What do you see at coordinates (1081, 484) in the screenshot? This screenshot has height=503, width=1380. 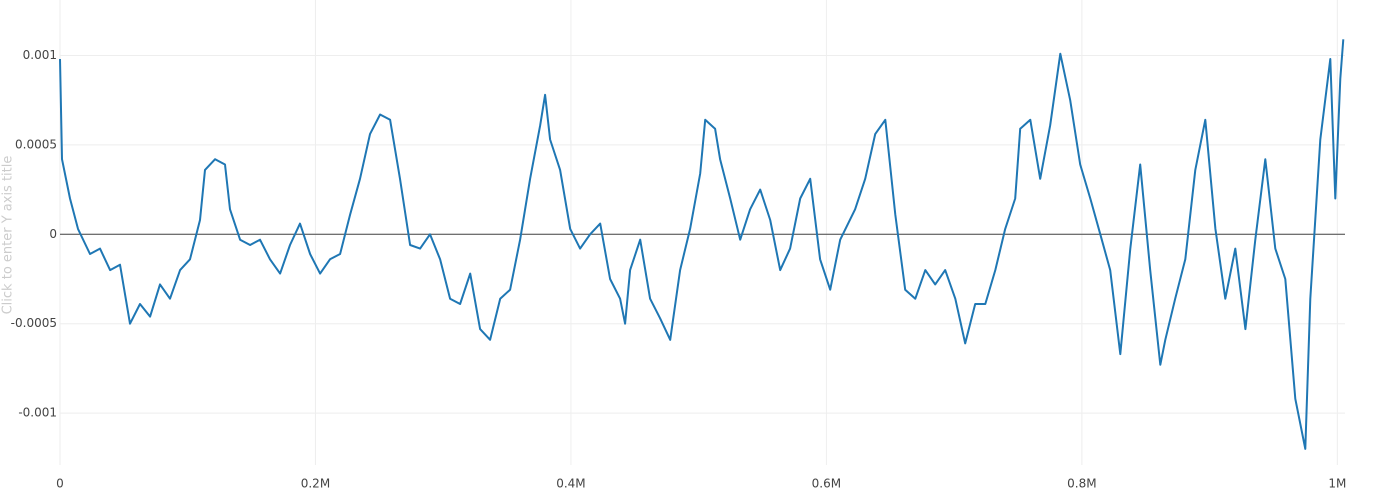 I see `x-tick-label: 0.8M` at bounding box center [1081, 484].